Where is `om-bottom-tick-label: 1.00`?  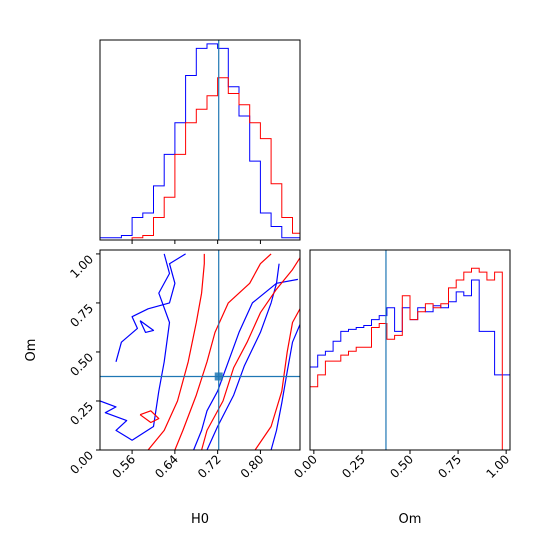 om-bottom-tick-label: 1.00 is located at coordinates (497, 466).